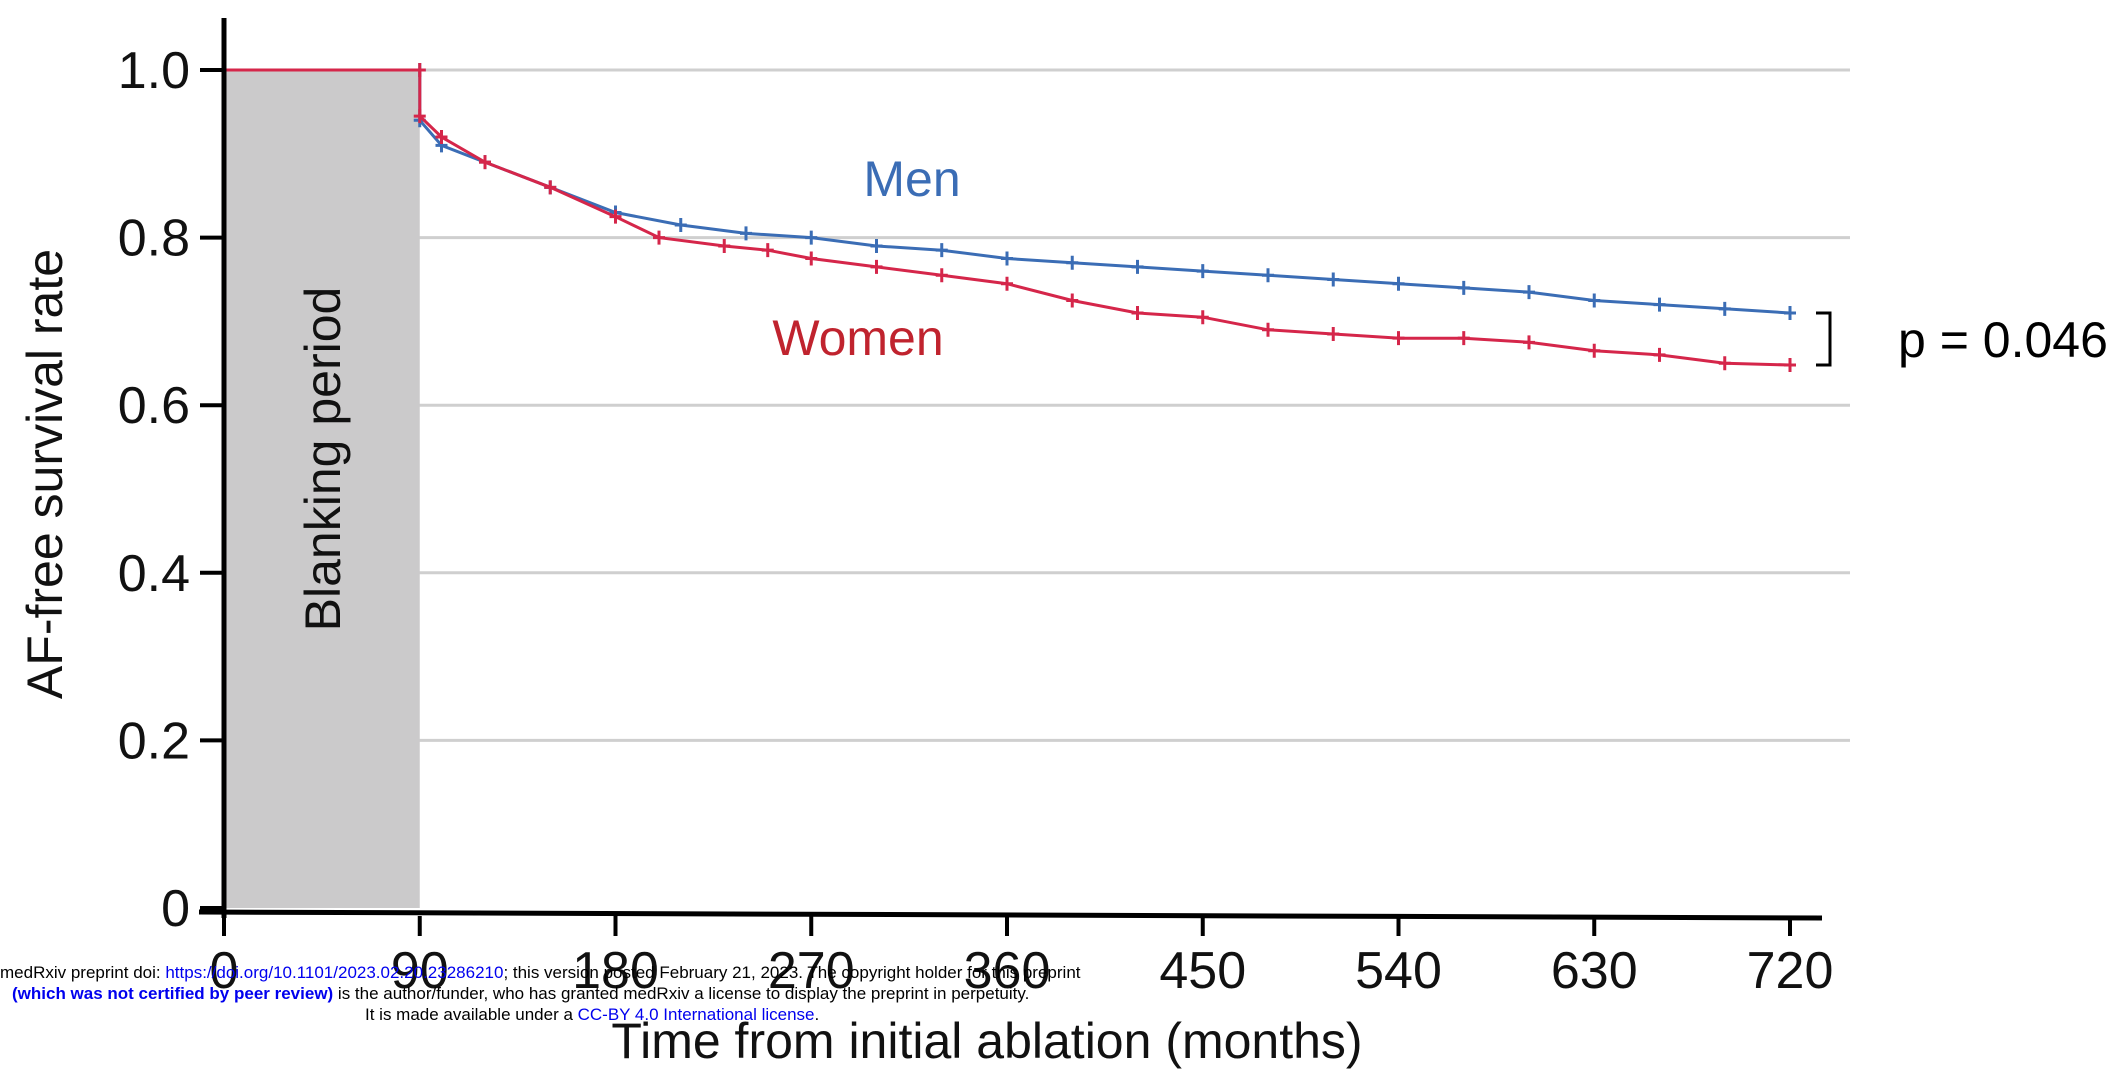  I want to click on x-tick-label-7: 630, so click(1594, 971).